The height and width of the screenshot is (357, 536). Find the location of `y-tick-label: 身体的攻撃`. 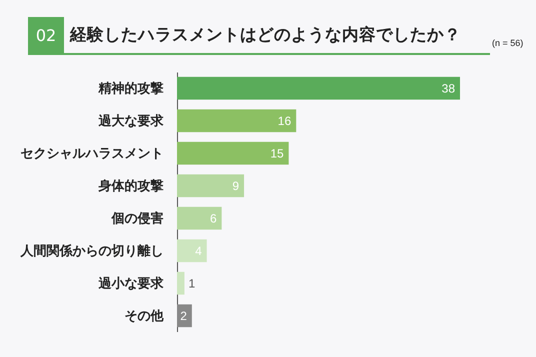

y-tick-label: 身体的攻撃 is located at coordinates (131, 186).